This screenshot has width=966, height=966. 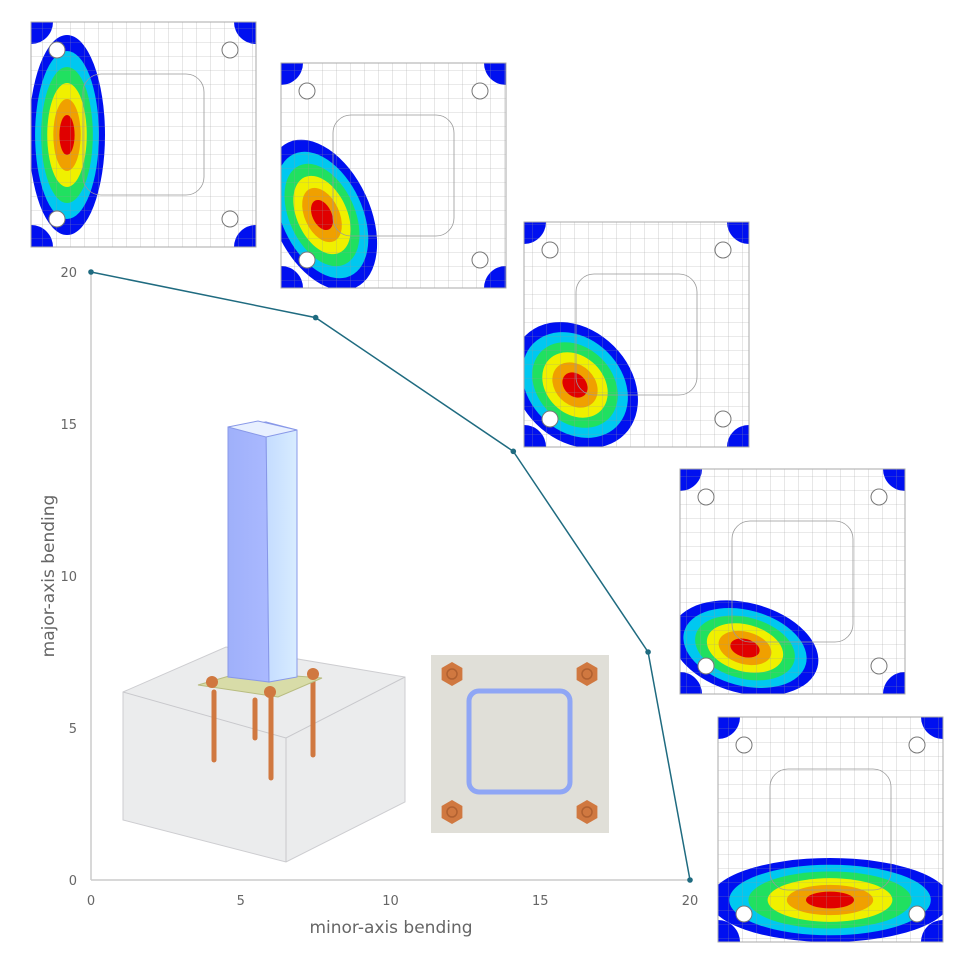 I want to click on y-axis-label: major-axis bending, so click(x=49, y=576).